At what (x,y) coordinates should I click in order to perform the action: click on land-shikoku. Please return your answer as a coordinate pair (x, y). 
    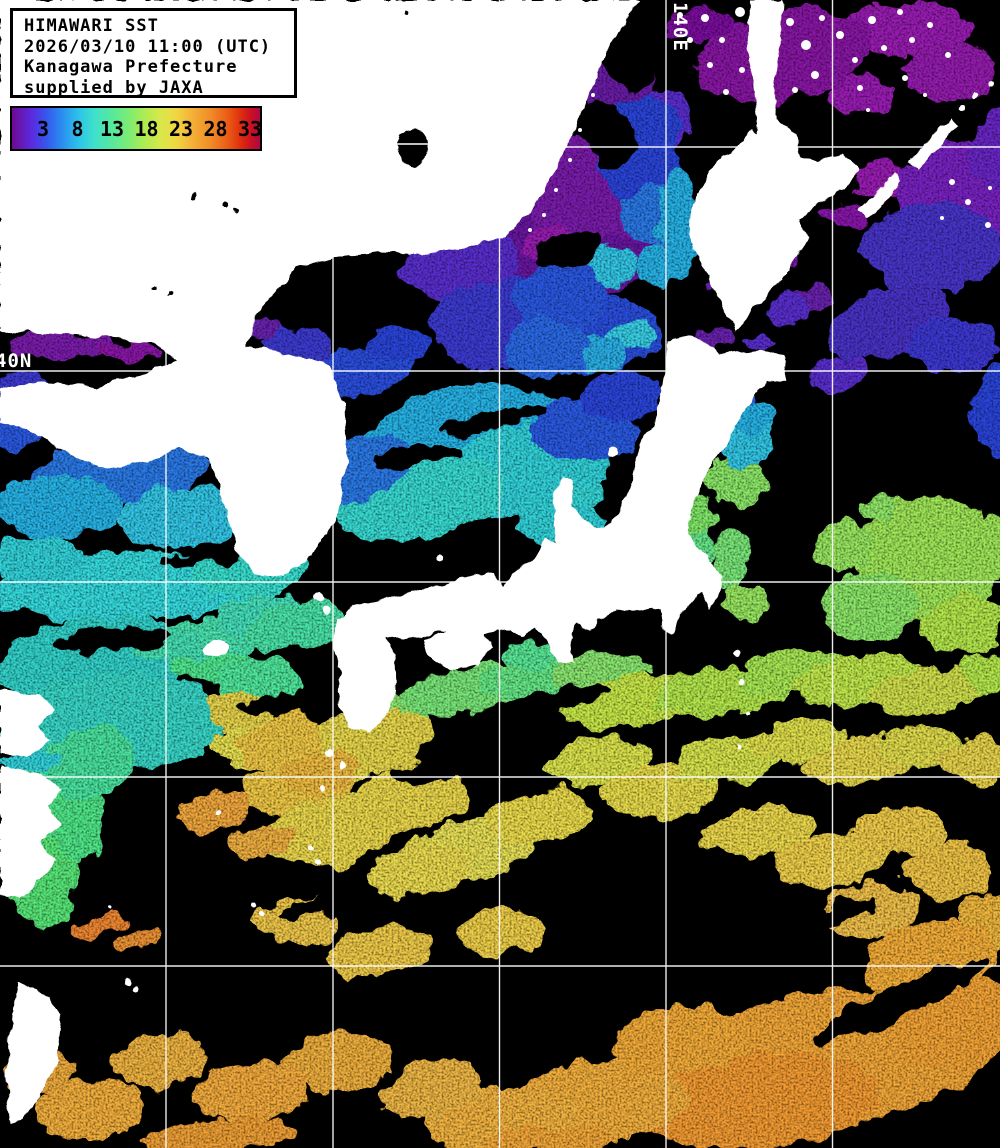
    Looking at the image, I should click on (458, 650).